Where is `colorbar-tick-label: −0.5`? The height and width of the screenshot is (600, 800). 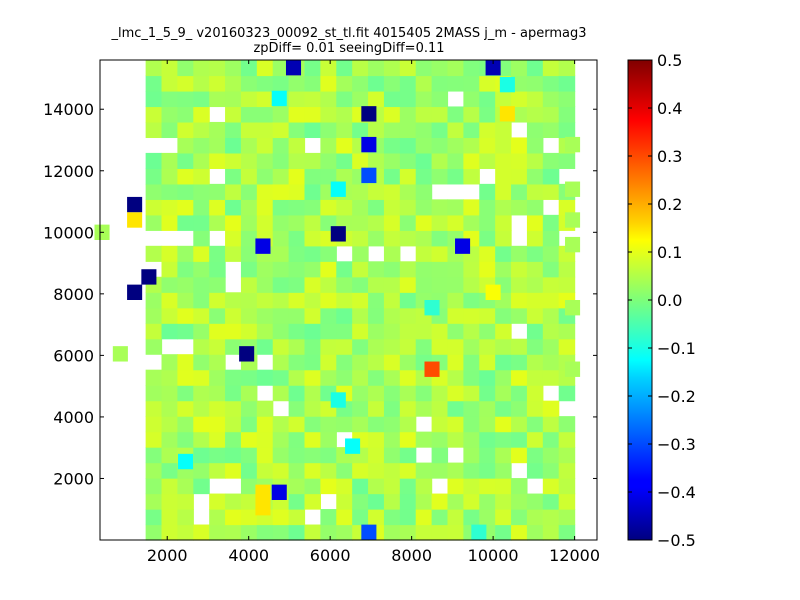
colorbar-tick-label: −0.5 is located at coordinates (676, 540).